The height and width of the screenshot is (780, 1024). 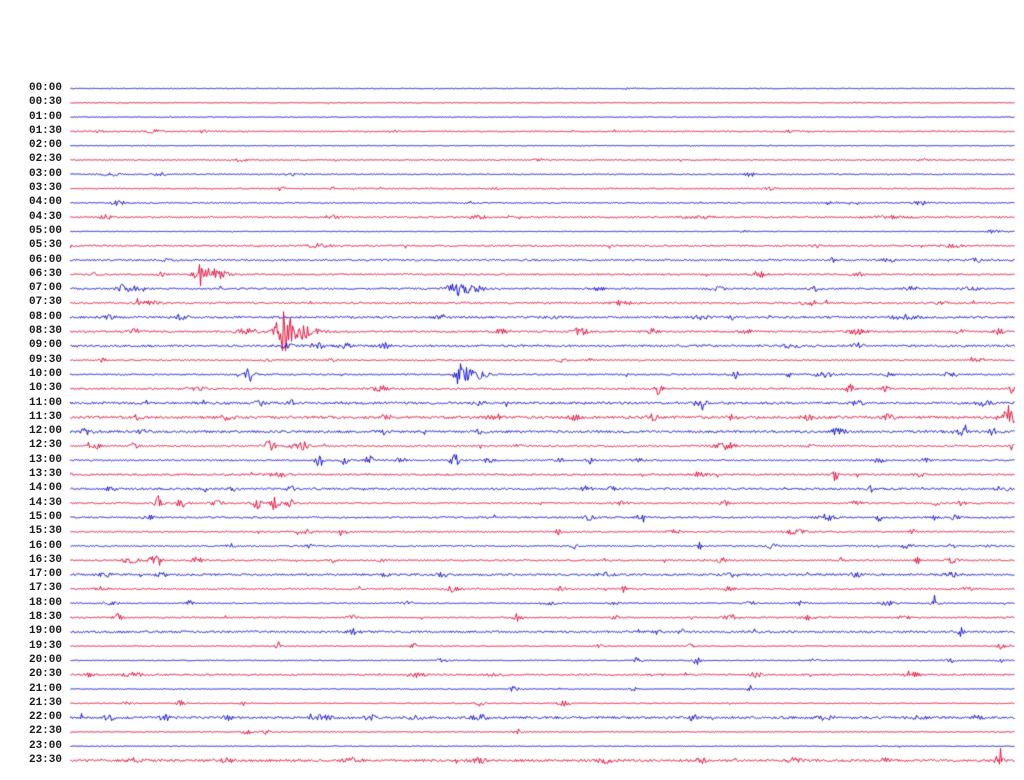 I want to click on time-label: 00:30, so click(x=45, y=102).